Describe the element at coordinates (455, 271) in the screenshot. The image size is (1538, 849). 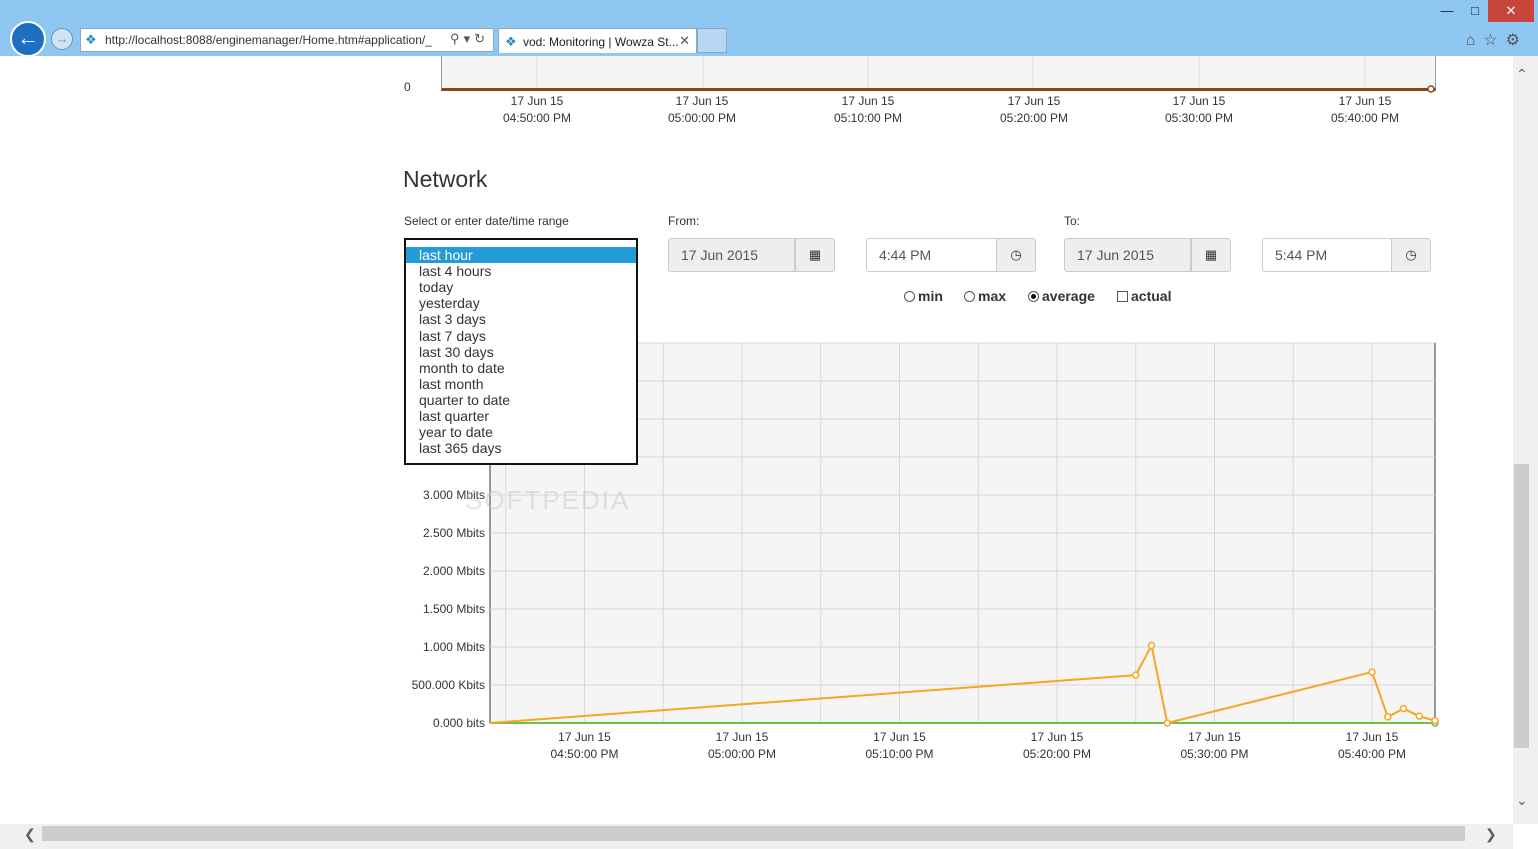
I see `range-option: last 4 hours` at that location.